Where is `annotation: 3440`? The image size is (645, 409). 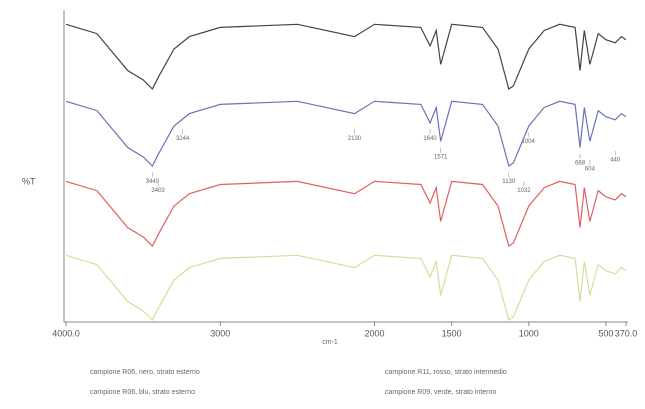 annotation: 3440 is located at coordinates (153, 182).